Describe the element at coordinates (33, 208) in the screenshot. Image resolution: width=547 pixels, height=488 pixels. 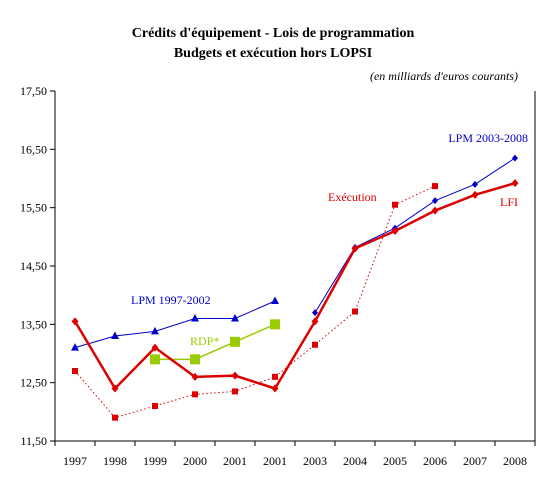
I see `y-tick-label: 15,50` at that location.